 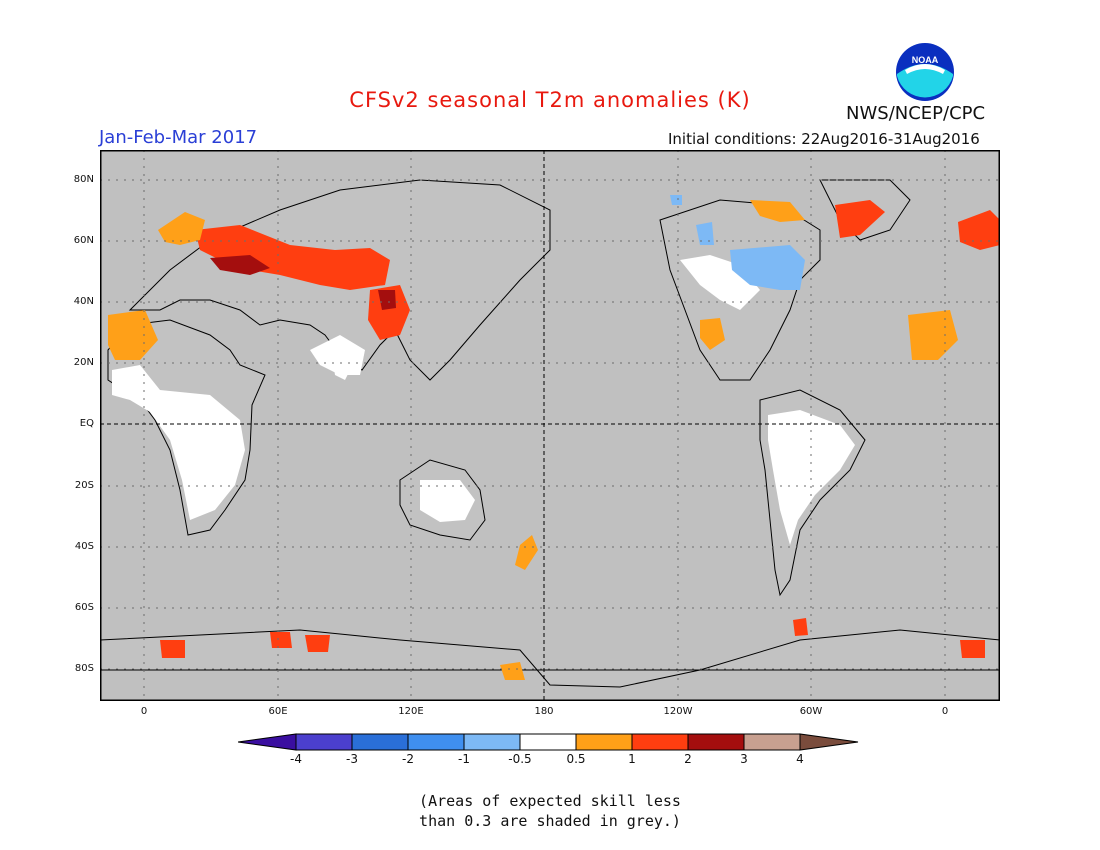 What do you see at coordinates (342, 360) in the screenshot?
I see `india-neutral` at bounding box center [342, 360].